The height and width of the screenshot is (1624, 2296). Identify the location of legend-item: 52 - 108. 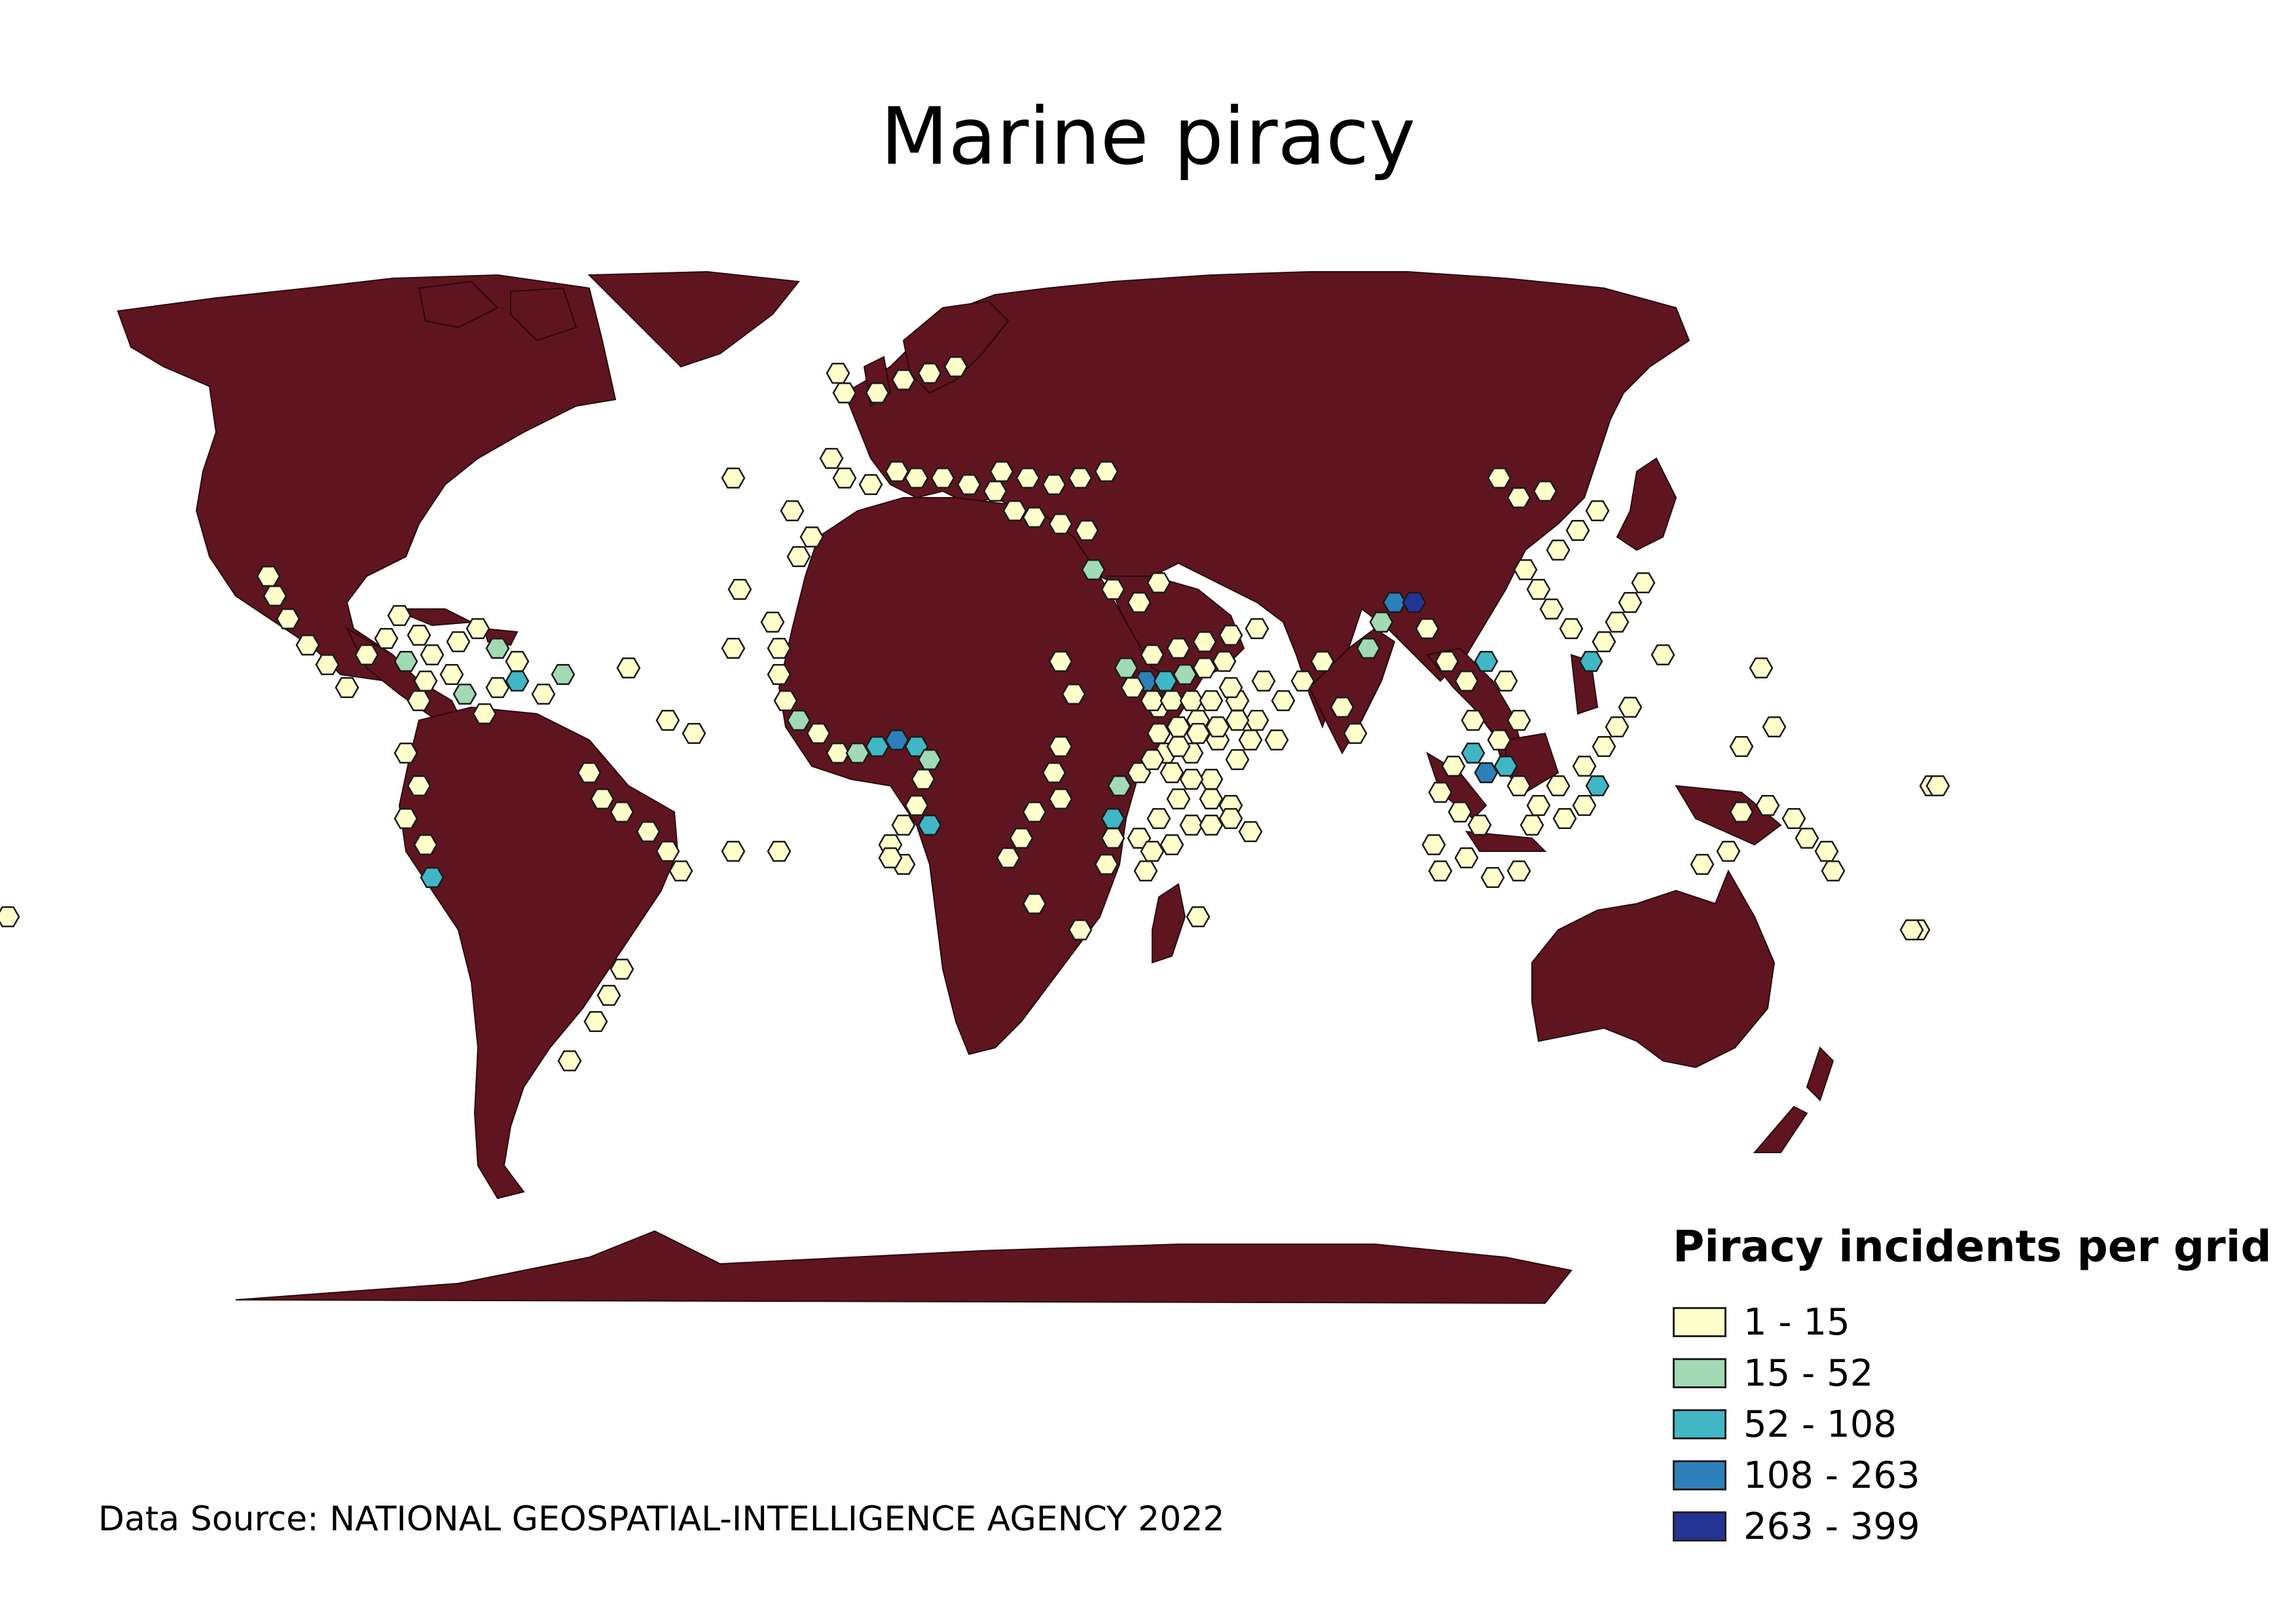
(1972, 1424).